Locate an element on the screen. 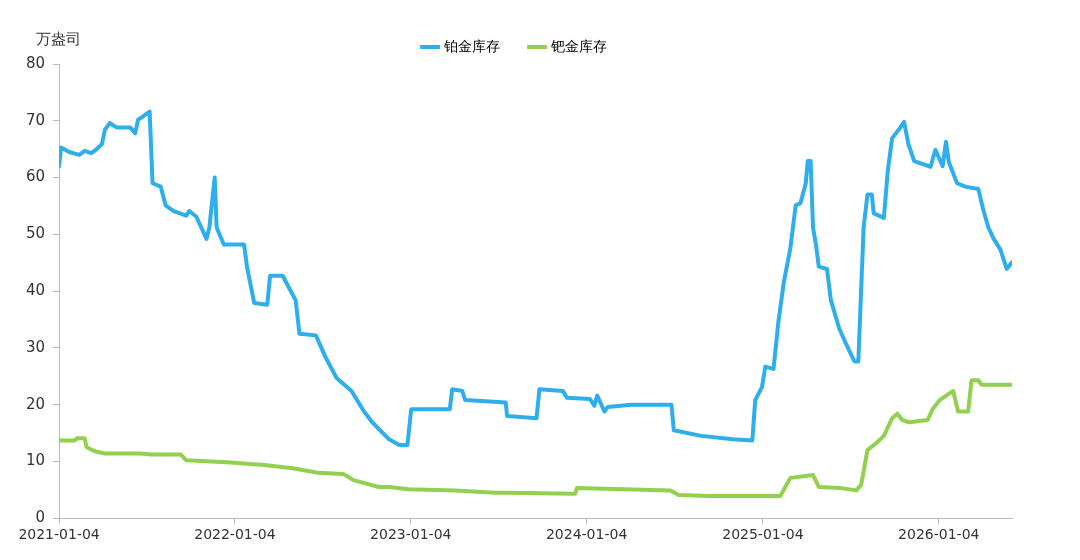  x-tick-label: 2023-01-04 is located at coordinates (411, 534).